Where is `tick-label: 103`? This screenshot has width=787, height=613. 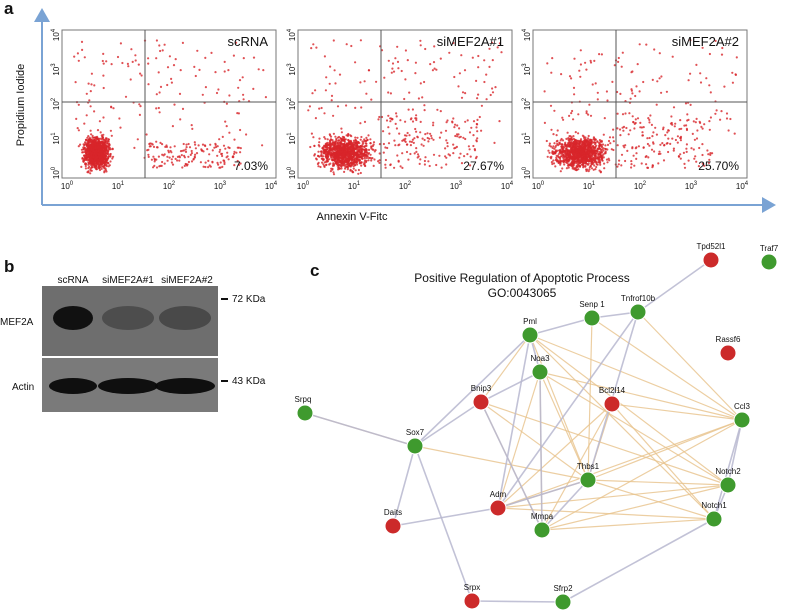
tick-label: 103 is located at coordinates (292, 69).